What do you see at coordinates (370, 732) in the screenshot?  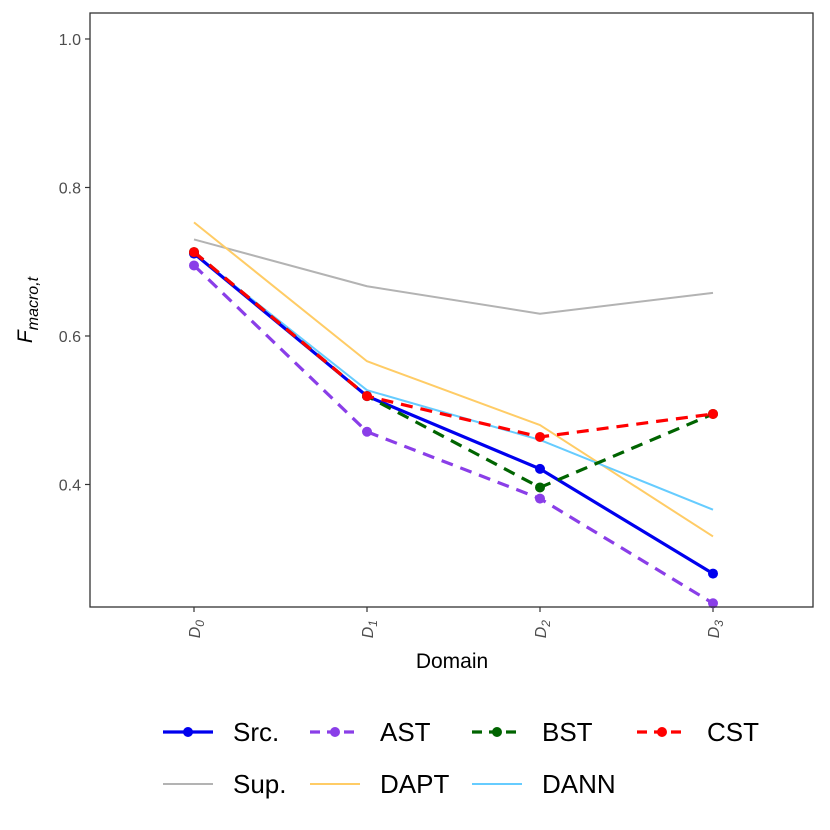 I see `legend-item-ast: AST` at bounding box center [370, 732].